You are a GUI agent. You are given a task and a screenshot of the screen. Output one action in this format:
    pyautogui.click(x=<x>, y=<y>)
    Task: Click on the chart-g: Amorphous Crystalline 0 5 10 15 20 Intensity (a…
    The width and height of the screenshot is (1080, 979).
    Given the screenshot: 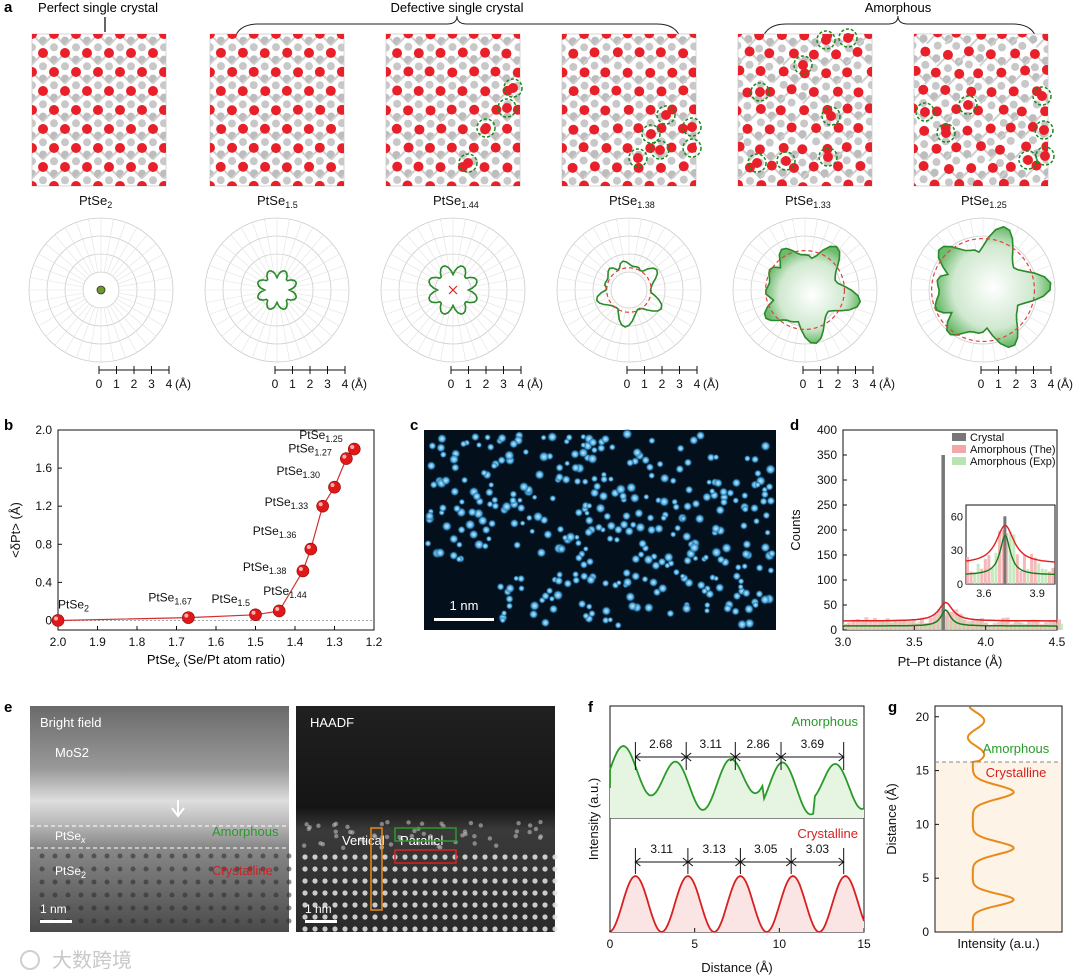 What is the action you would take?
    pyautogui.click(x=973, y=828)
    